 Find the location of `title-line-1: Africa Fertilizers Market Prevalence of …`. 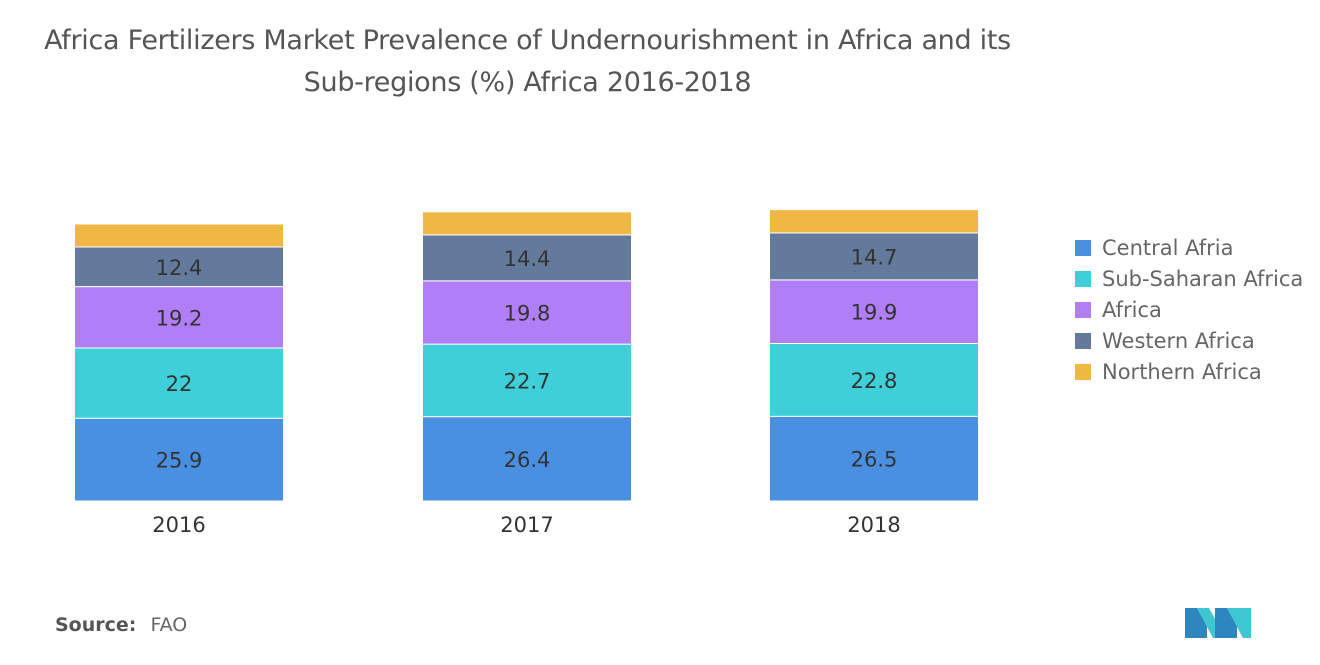

title-line-1: Africa Fertilizers Market Prevalence of … is located at coordinates (527, 40).